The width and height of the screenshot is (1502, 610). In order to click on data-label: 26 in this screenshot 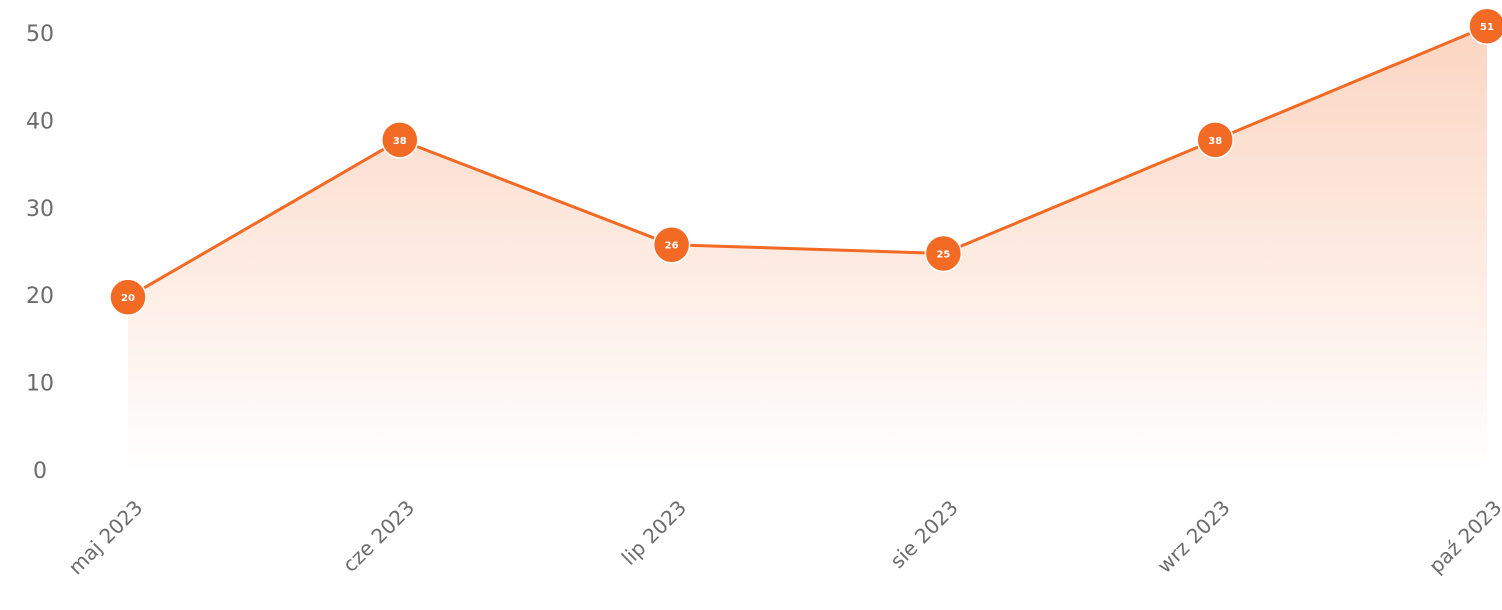, I will do `click(672, 246)`.